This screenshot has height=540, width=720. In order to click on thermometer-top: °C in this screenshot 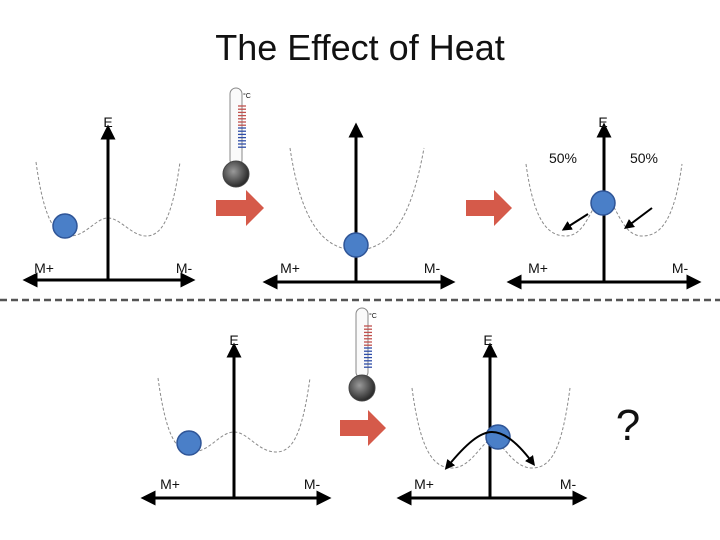, I will do `click(236, 137)`.